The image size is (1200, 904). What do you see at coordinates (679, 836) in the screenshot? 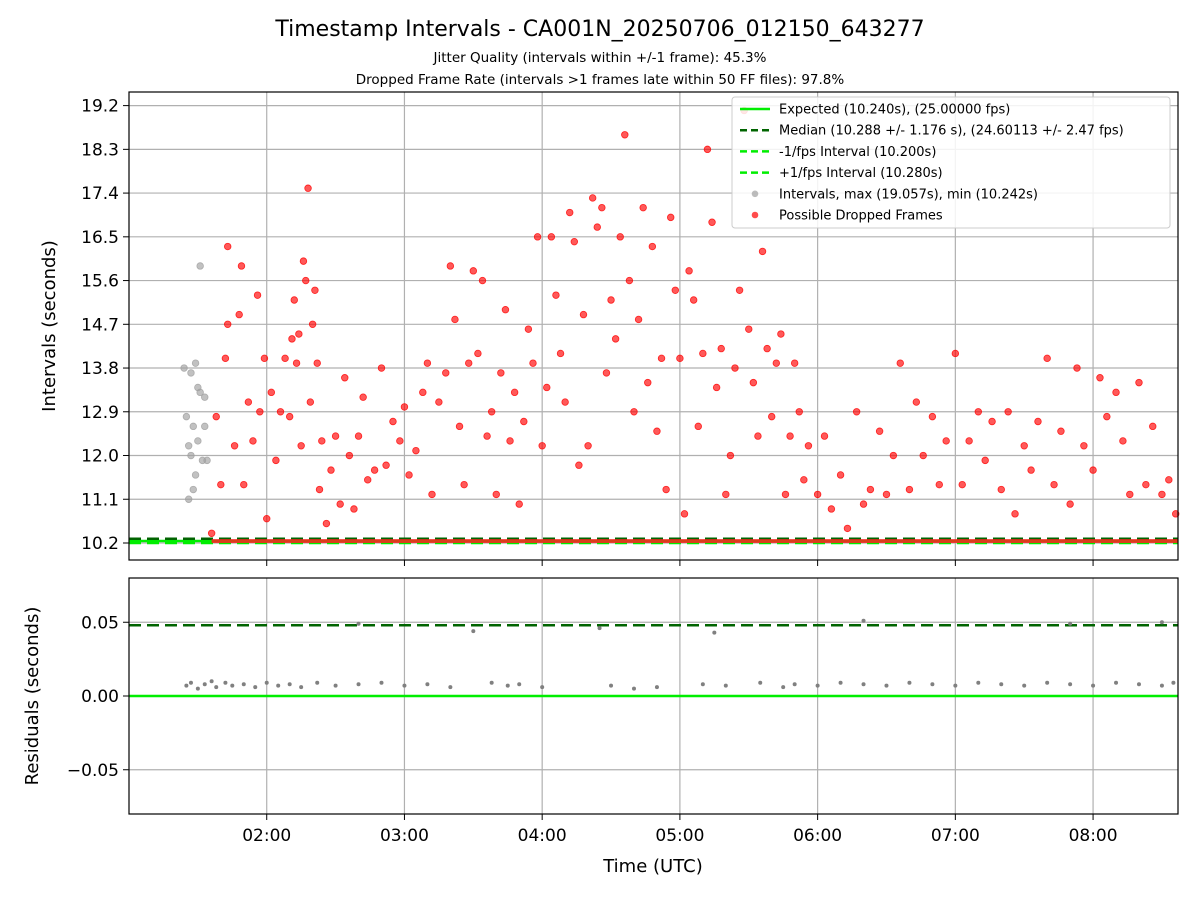
I see `x-tick-label: 05:00` at bounding box center [679, 836].